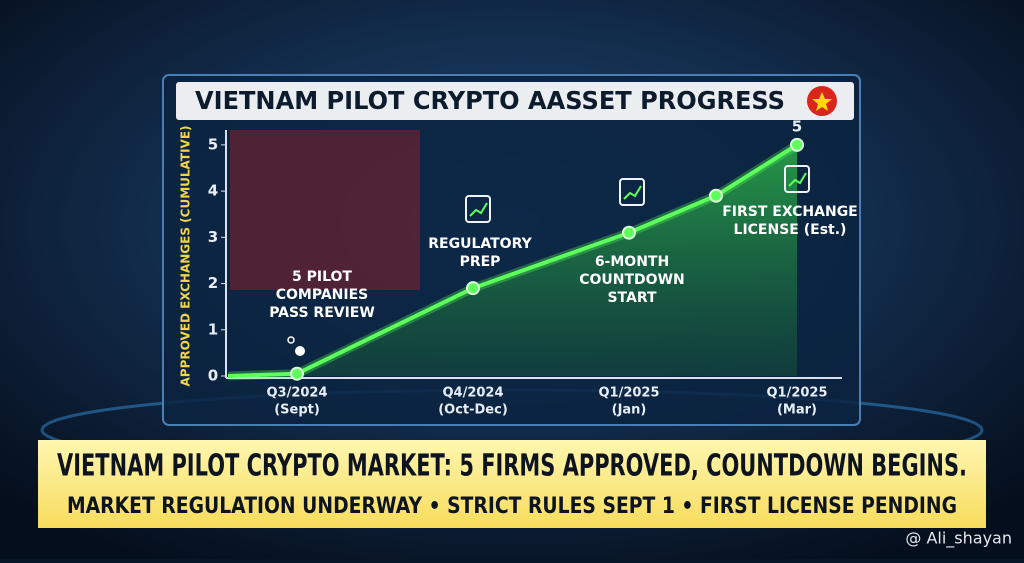  What do you see at coordinates (322, 277) in the screenshot?
I see `annotation: 5 PILOT` at bounding box center [322, 277].